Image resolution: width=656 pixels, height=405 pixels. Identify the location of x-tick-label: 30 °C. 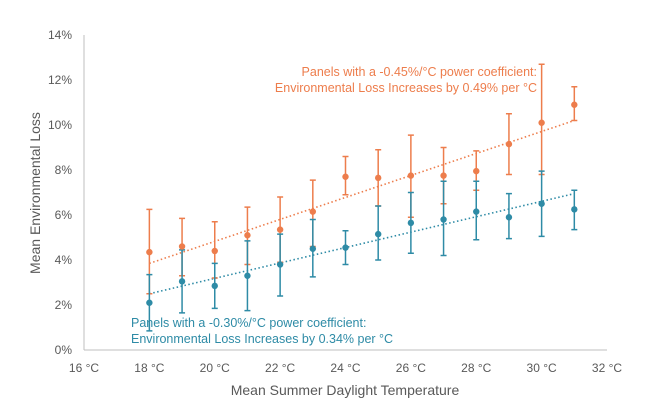
(542, 368).